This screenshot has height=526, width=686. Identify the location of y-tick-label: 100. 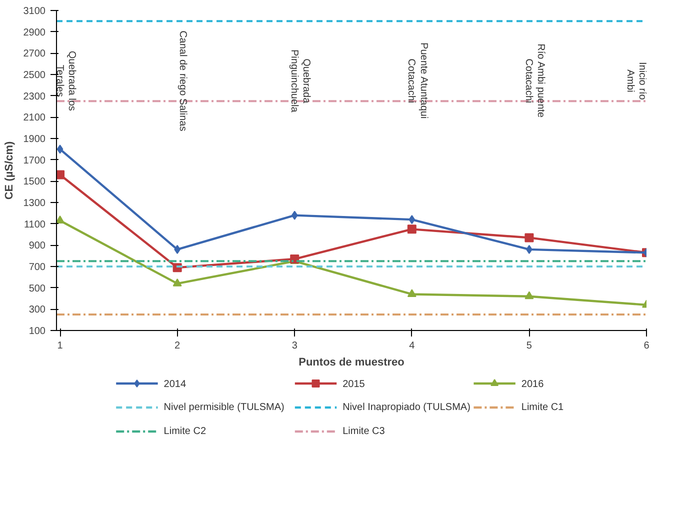
(37, 331).